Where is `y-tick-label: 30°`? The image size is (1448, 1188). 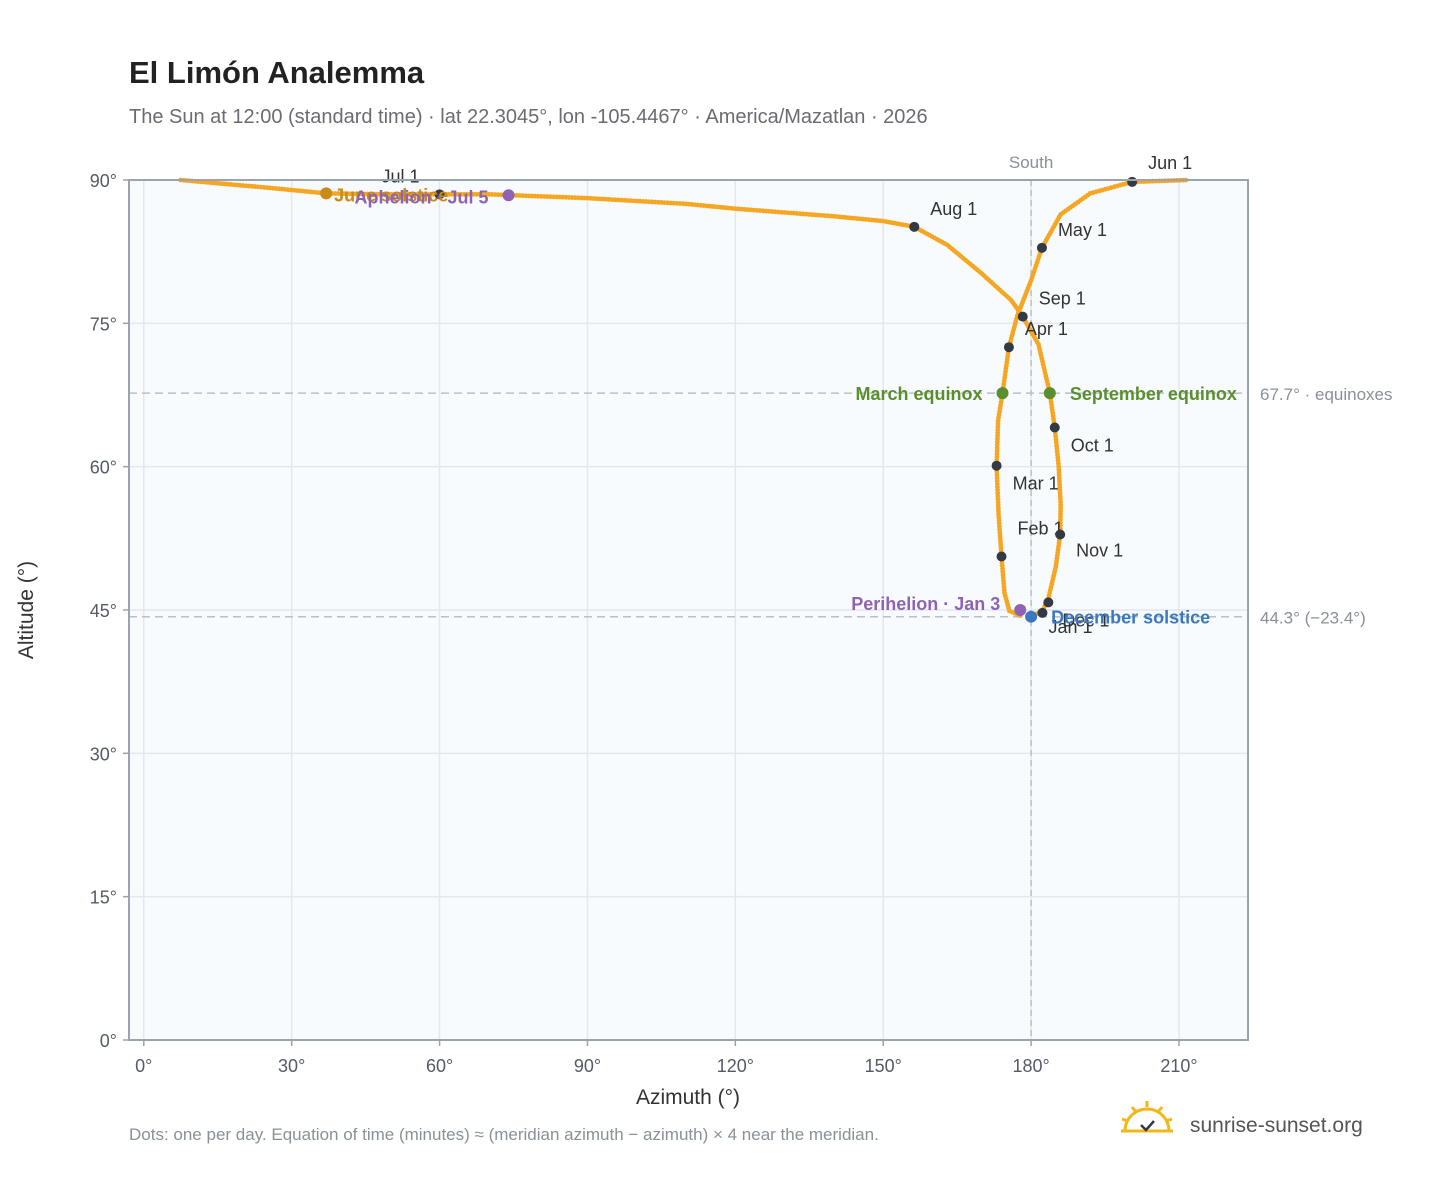
y-tick-label: 30° is located at coordinates (103, 754).